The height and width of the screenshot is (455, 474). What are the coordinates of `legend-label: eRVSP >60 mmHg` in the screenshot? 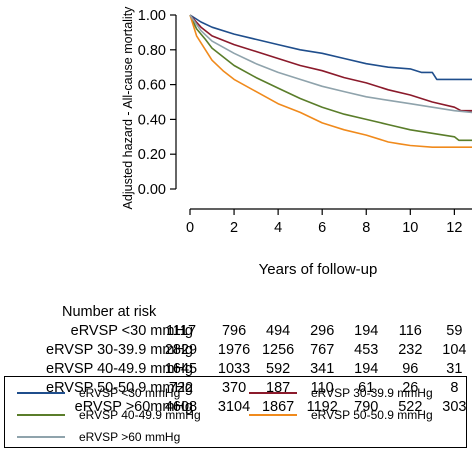 It's located at (130, 437).